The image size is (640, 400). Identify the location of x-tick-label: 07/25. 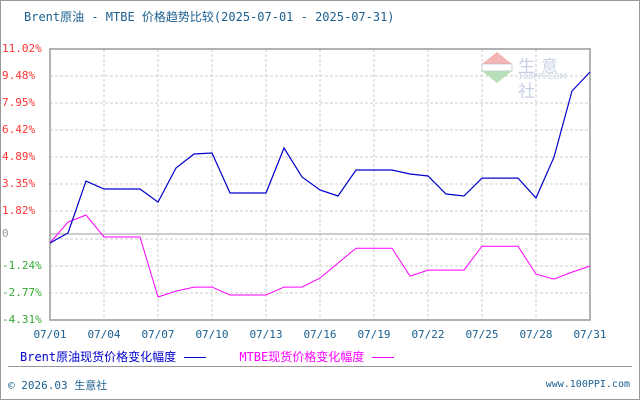
(482, 334).